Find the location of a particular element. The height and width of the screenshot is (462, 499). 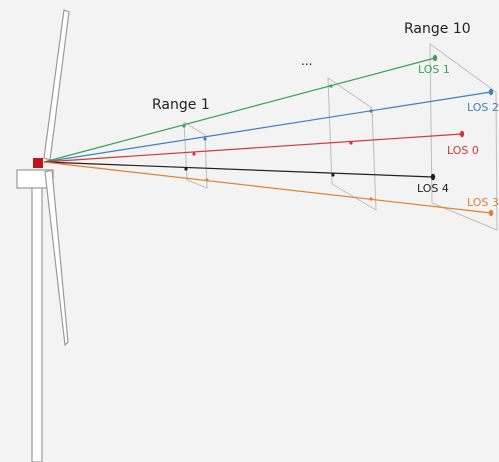

lidar-unit is located at coordinates (38, 163).